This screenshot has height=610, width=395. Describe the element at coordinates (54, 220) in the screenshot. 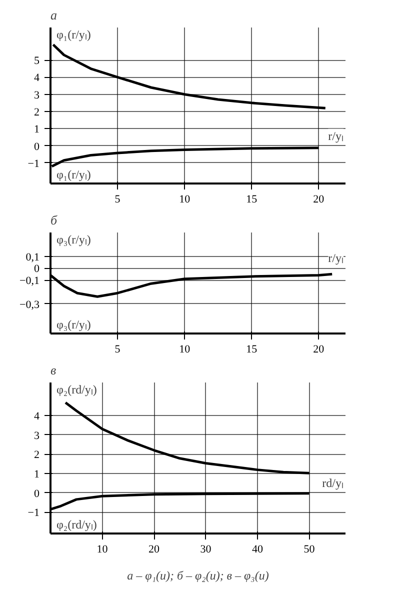

I see `chart-title: б` at that location.